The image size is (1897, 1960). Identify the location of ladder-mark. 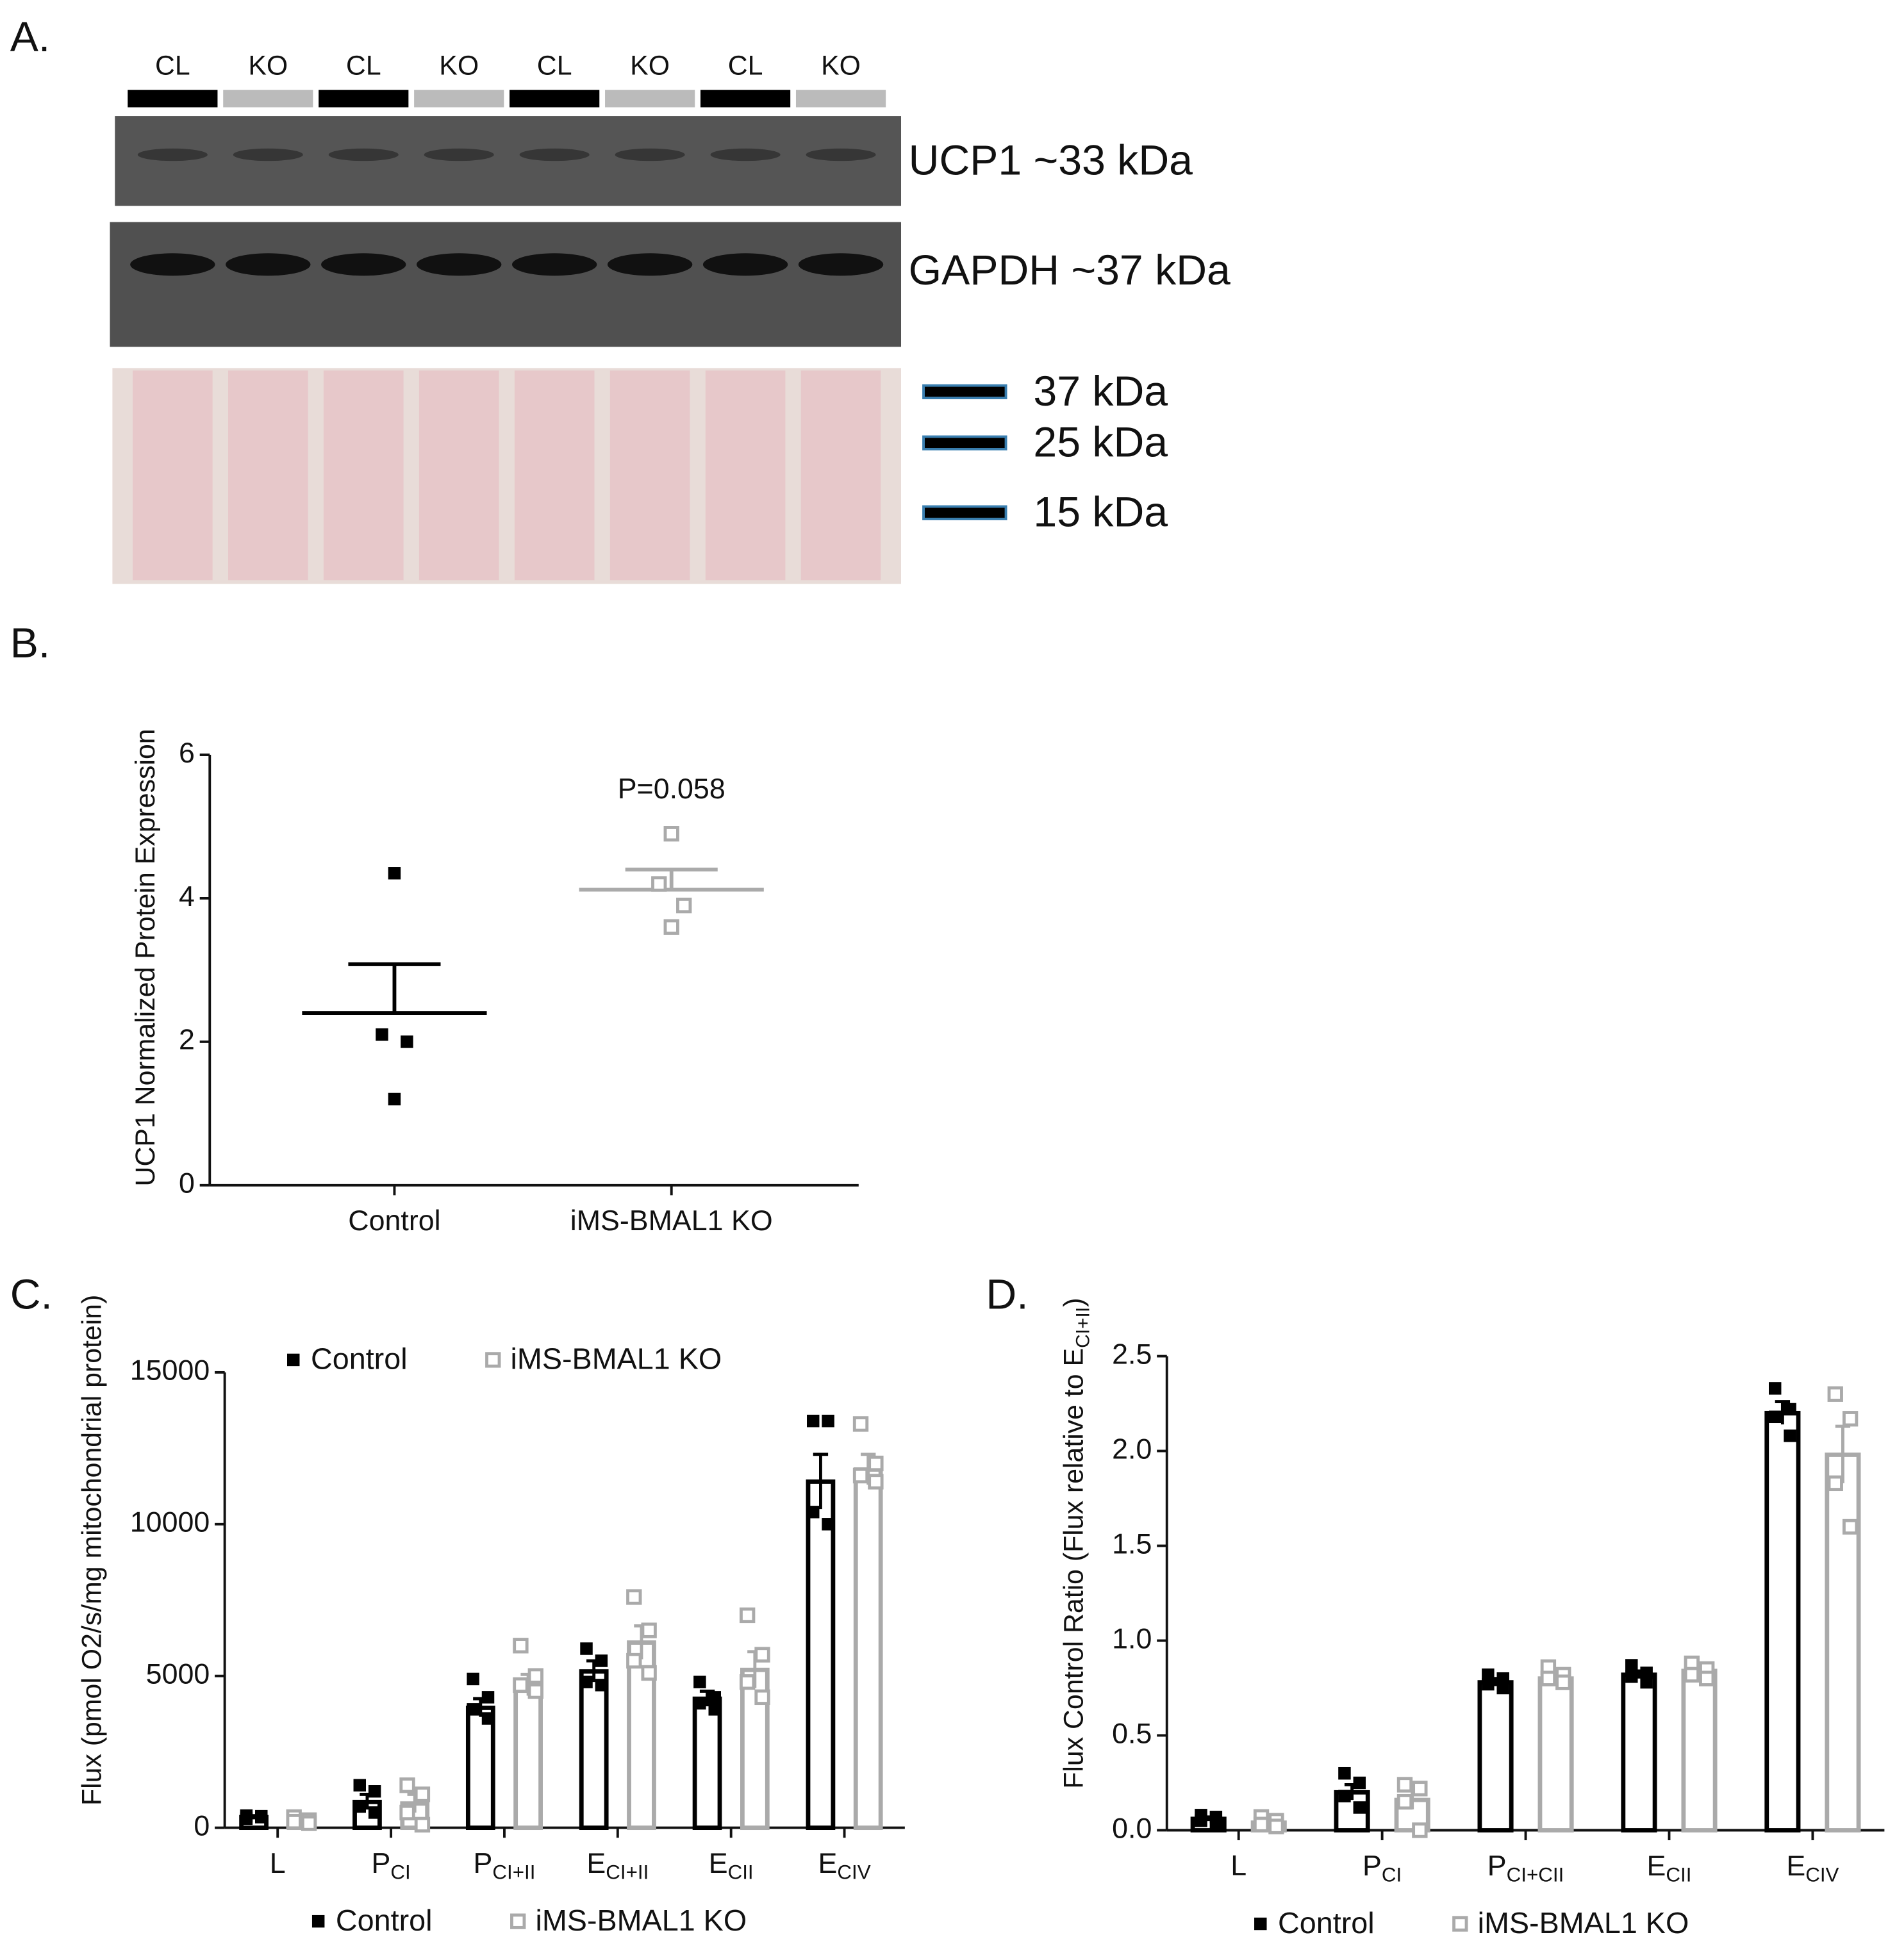
(964, 392).